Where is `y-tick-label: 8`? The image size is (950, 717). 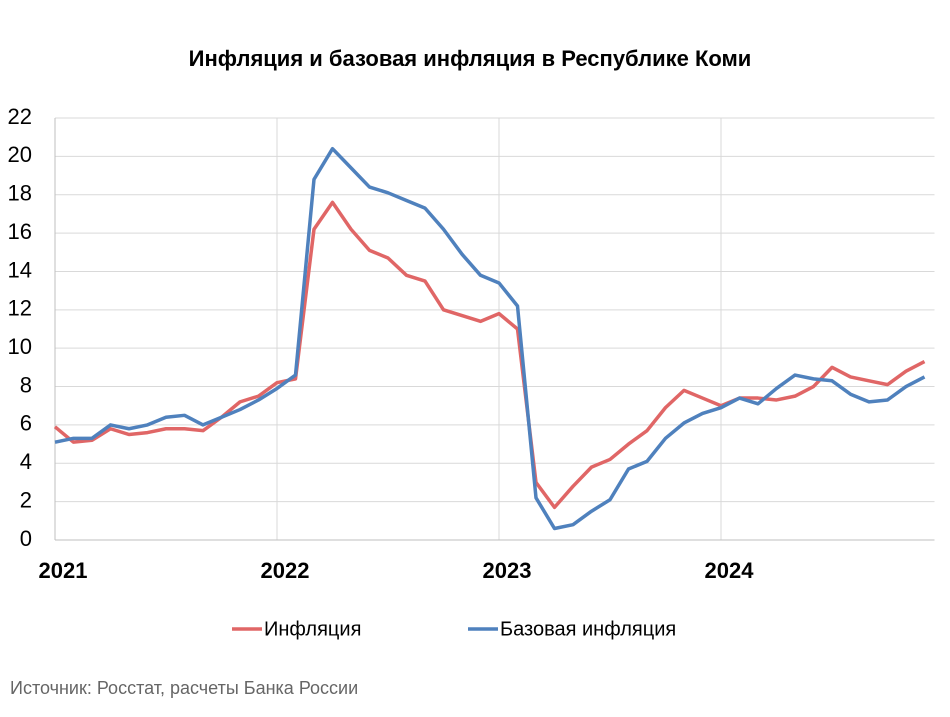
y-tick-label: 8 is located at coordinates (26, 384).